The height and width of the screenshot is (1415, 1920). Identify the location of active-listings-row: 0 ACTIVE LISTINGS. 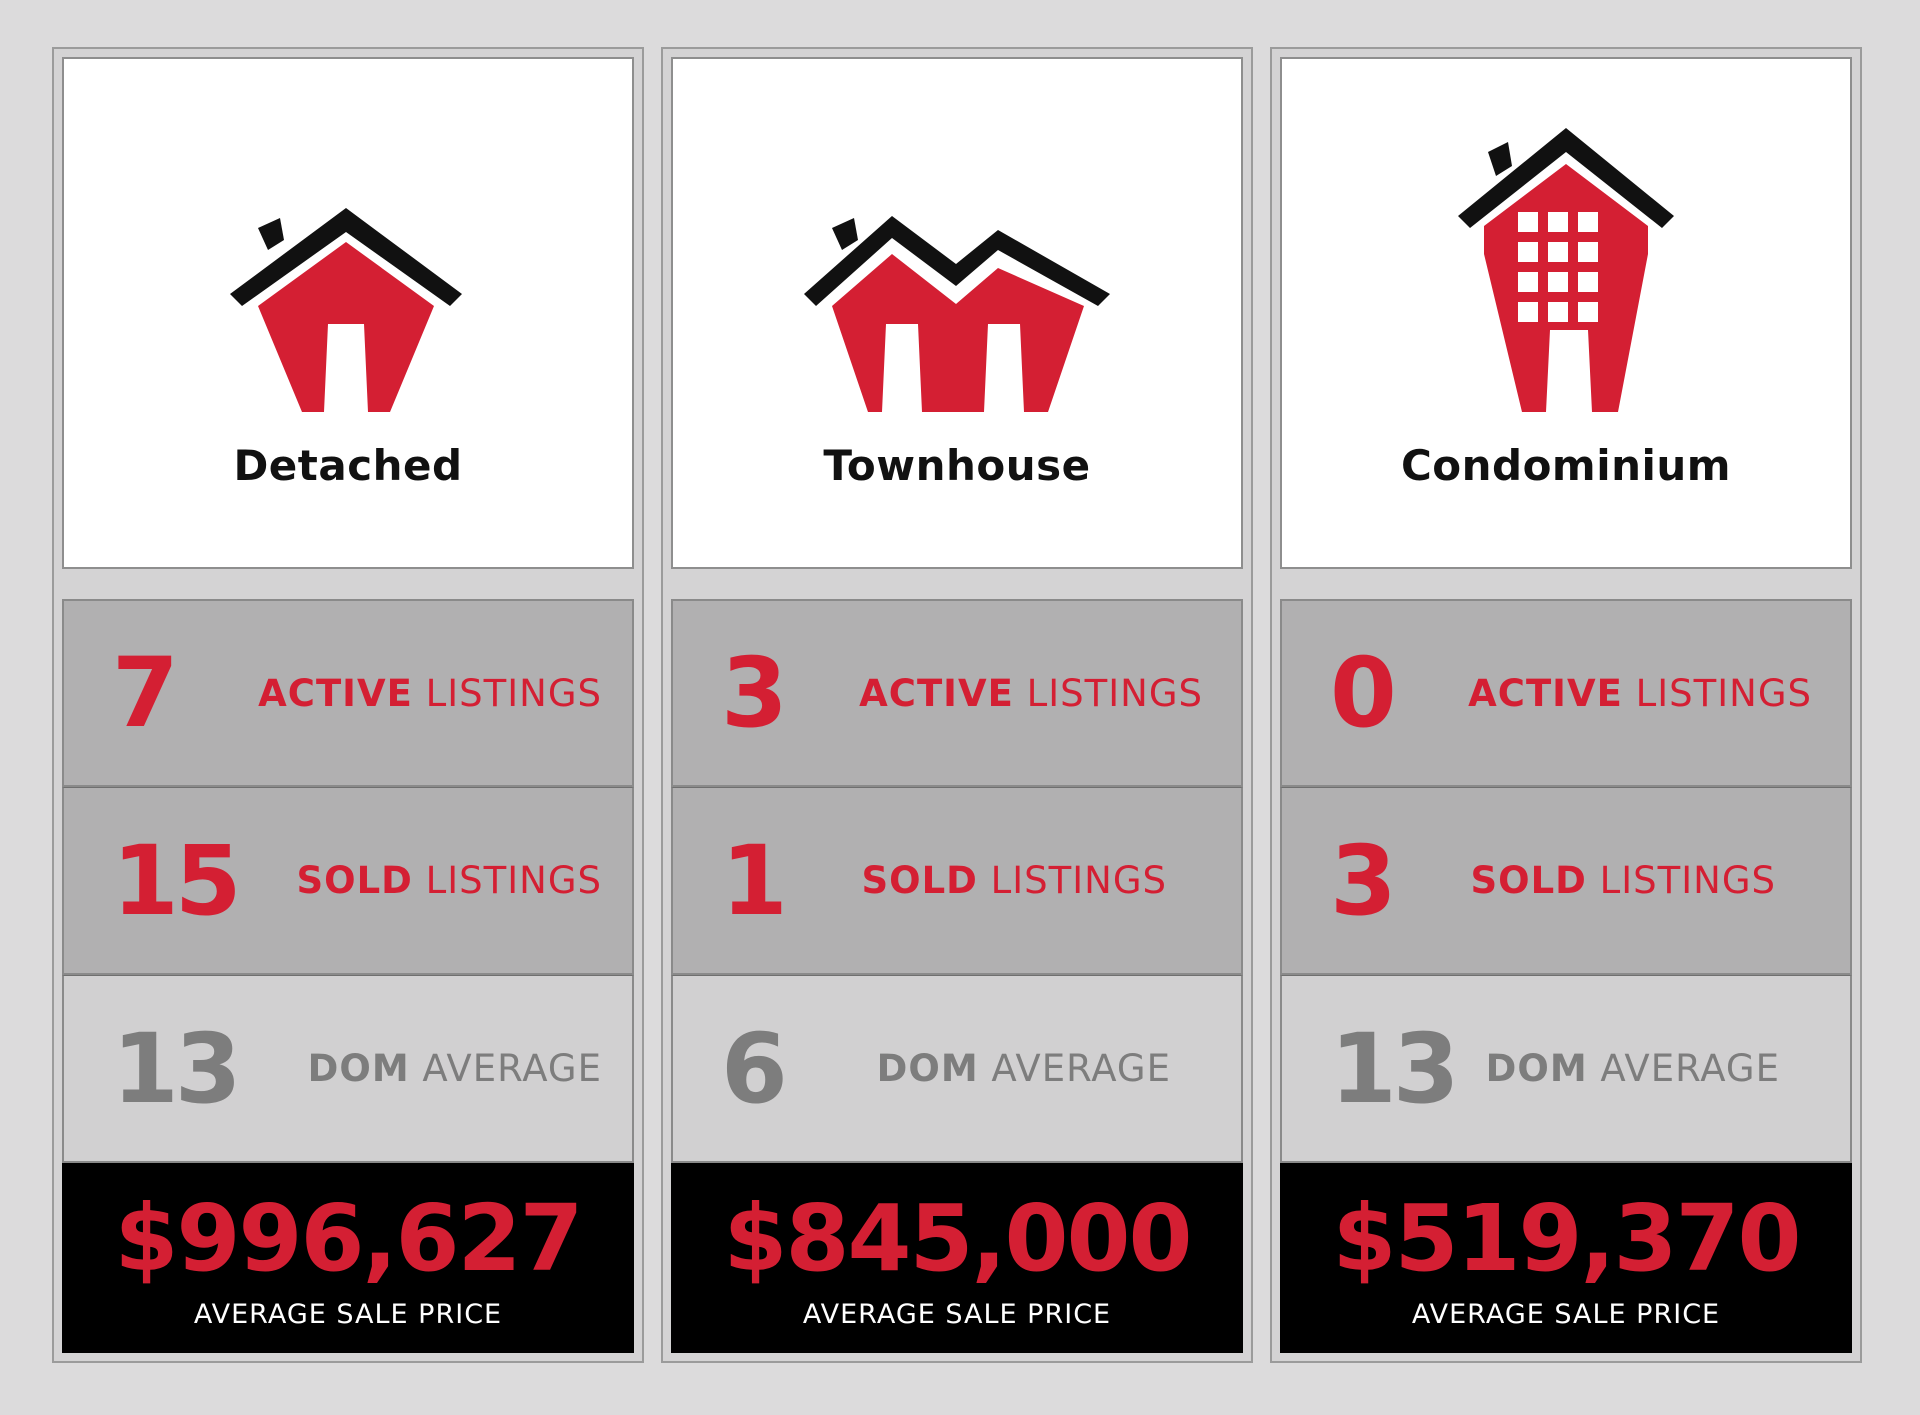
(1566, 693).